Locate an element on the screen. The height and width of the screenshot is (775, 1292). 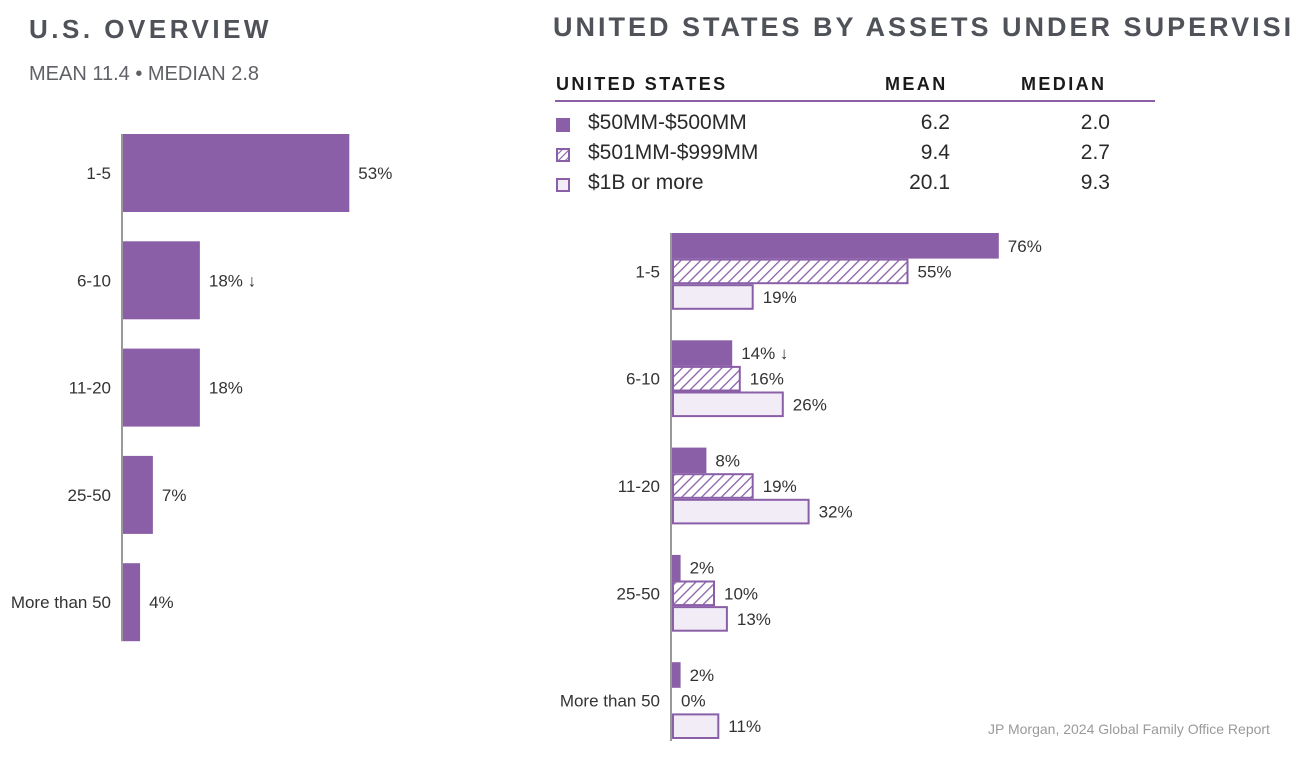
left-value-label: 4% is located at coordinates (161, 602).